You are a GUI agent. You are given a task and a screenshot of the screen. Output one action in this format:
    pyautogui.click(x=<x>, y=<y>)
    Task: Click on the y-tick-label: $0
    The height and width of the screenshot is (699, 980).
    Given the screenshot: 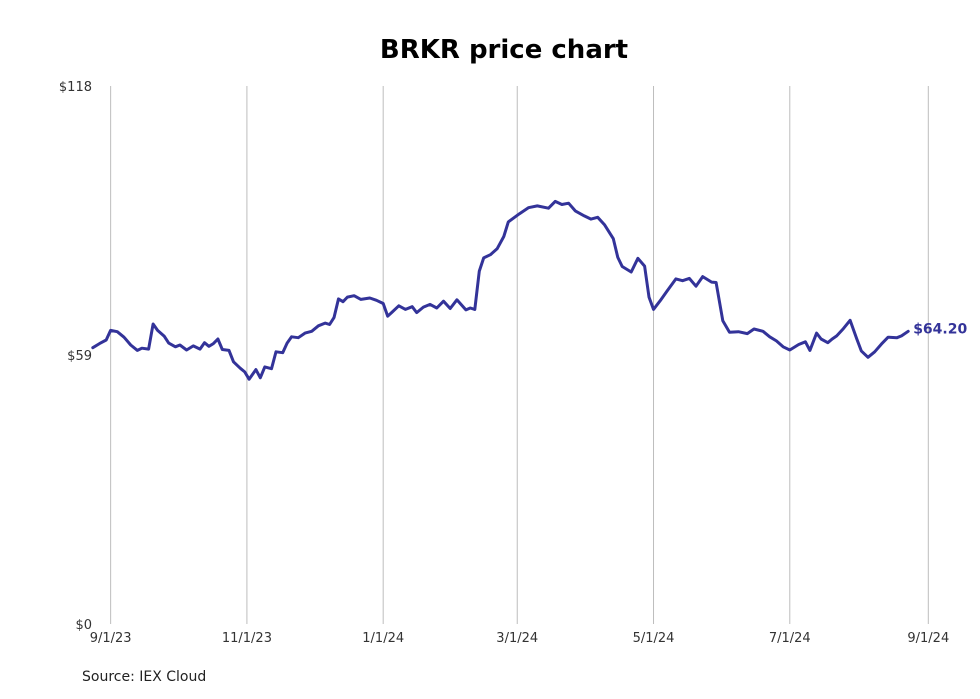 What is the action you would take?
    pyautogui.click(x=83, y=625)
    